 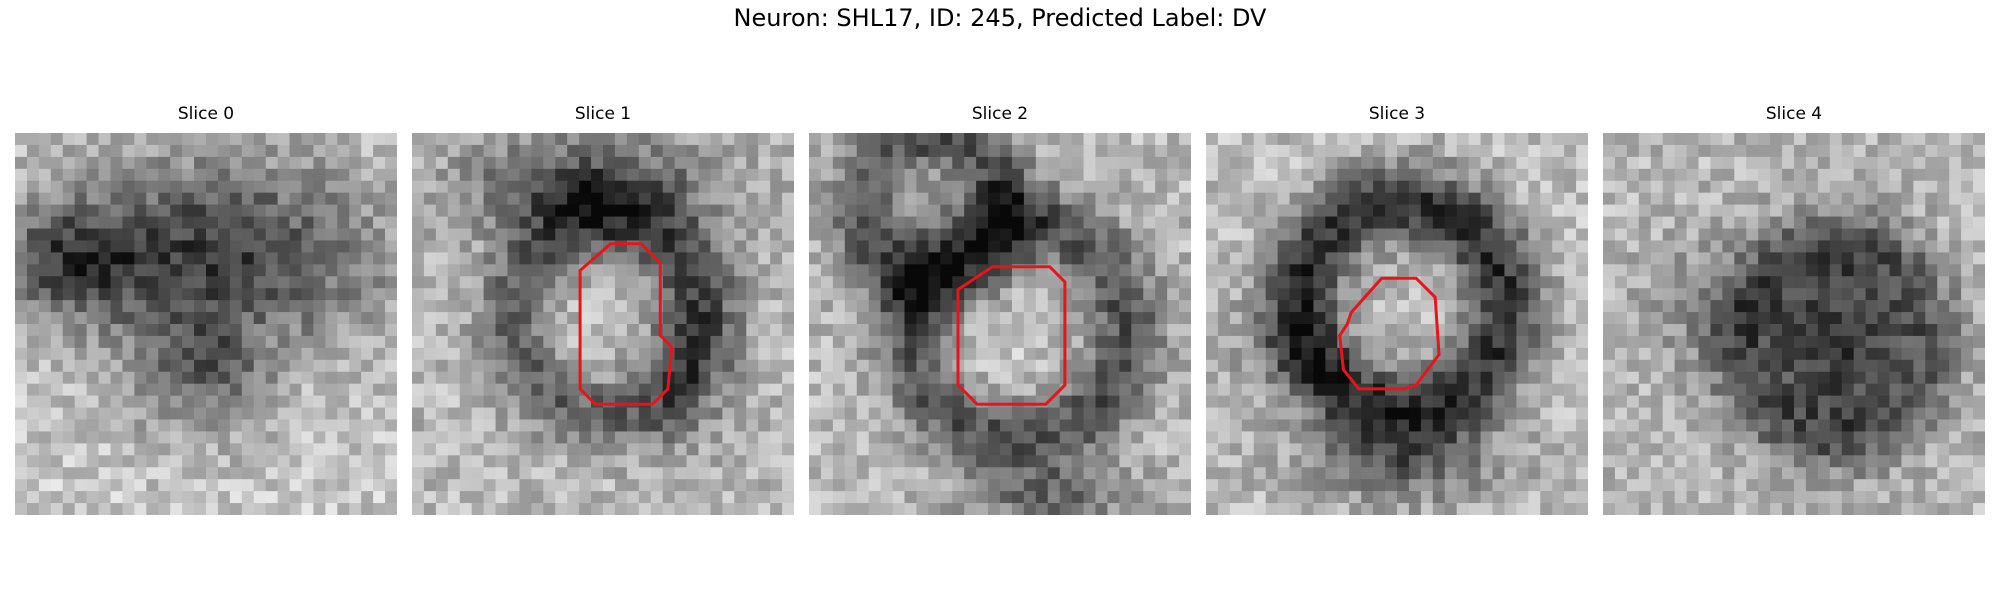 I want to click on panel-title: Slice 3, so click(x=1397, y=114).